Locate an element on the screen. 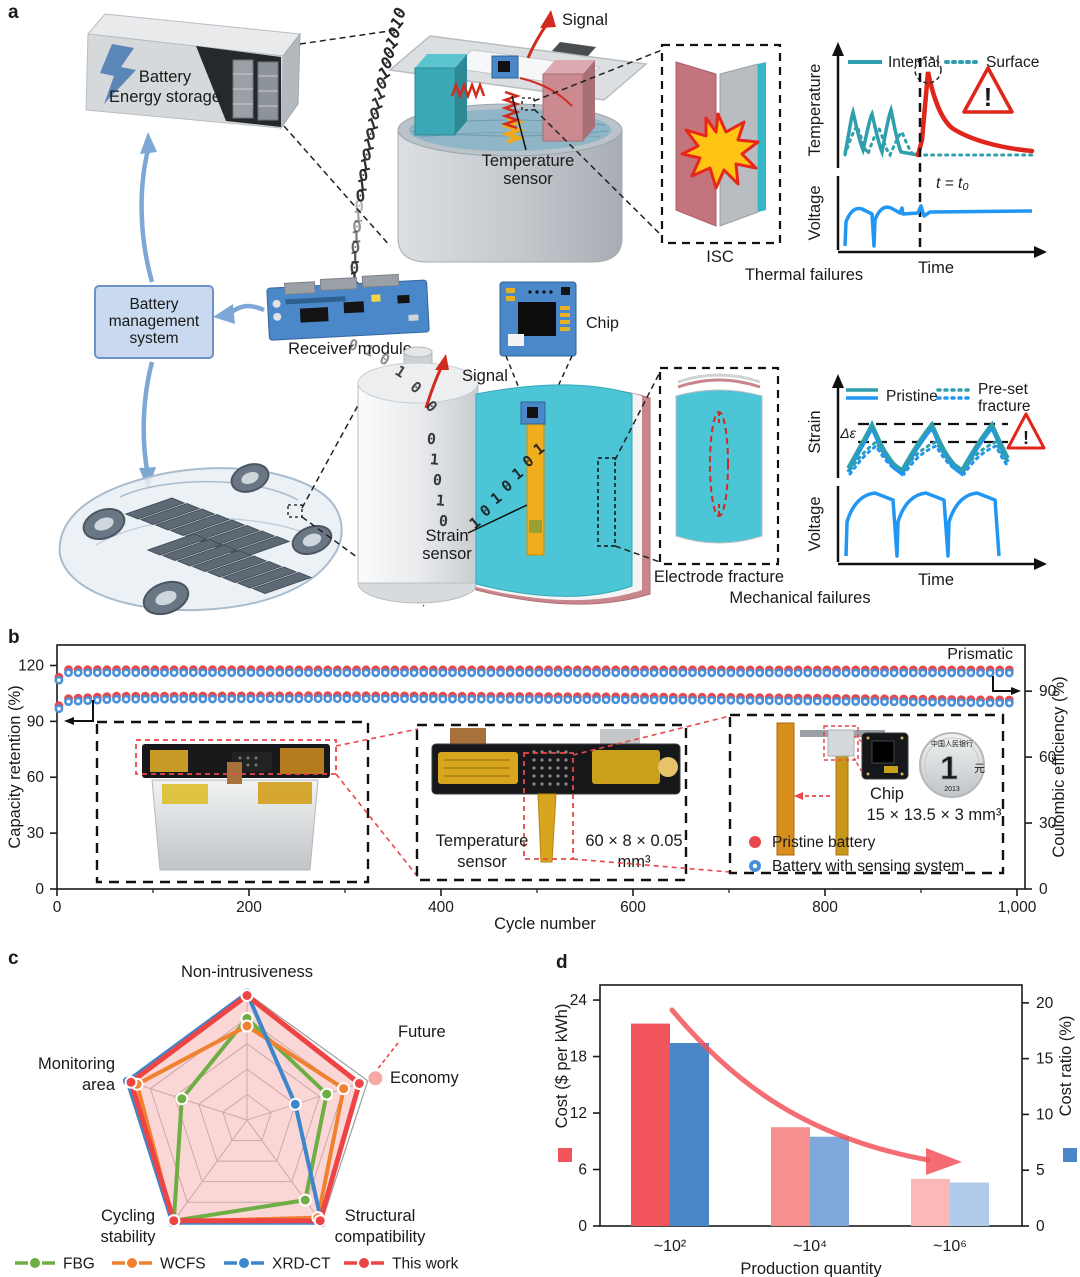 This screenshot has height=1277, width=1080. ratio-legend-square is located at coordinates (1070, 1155).